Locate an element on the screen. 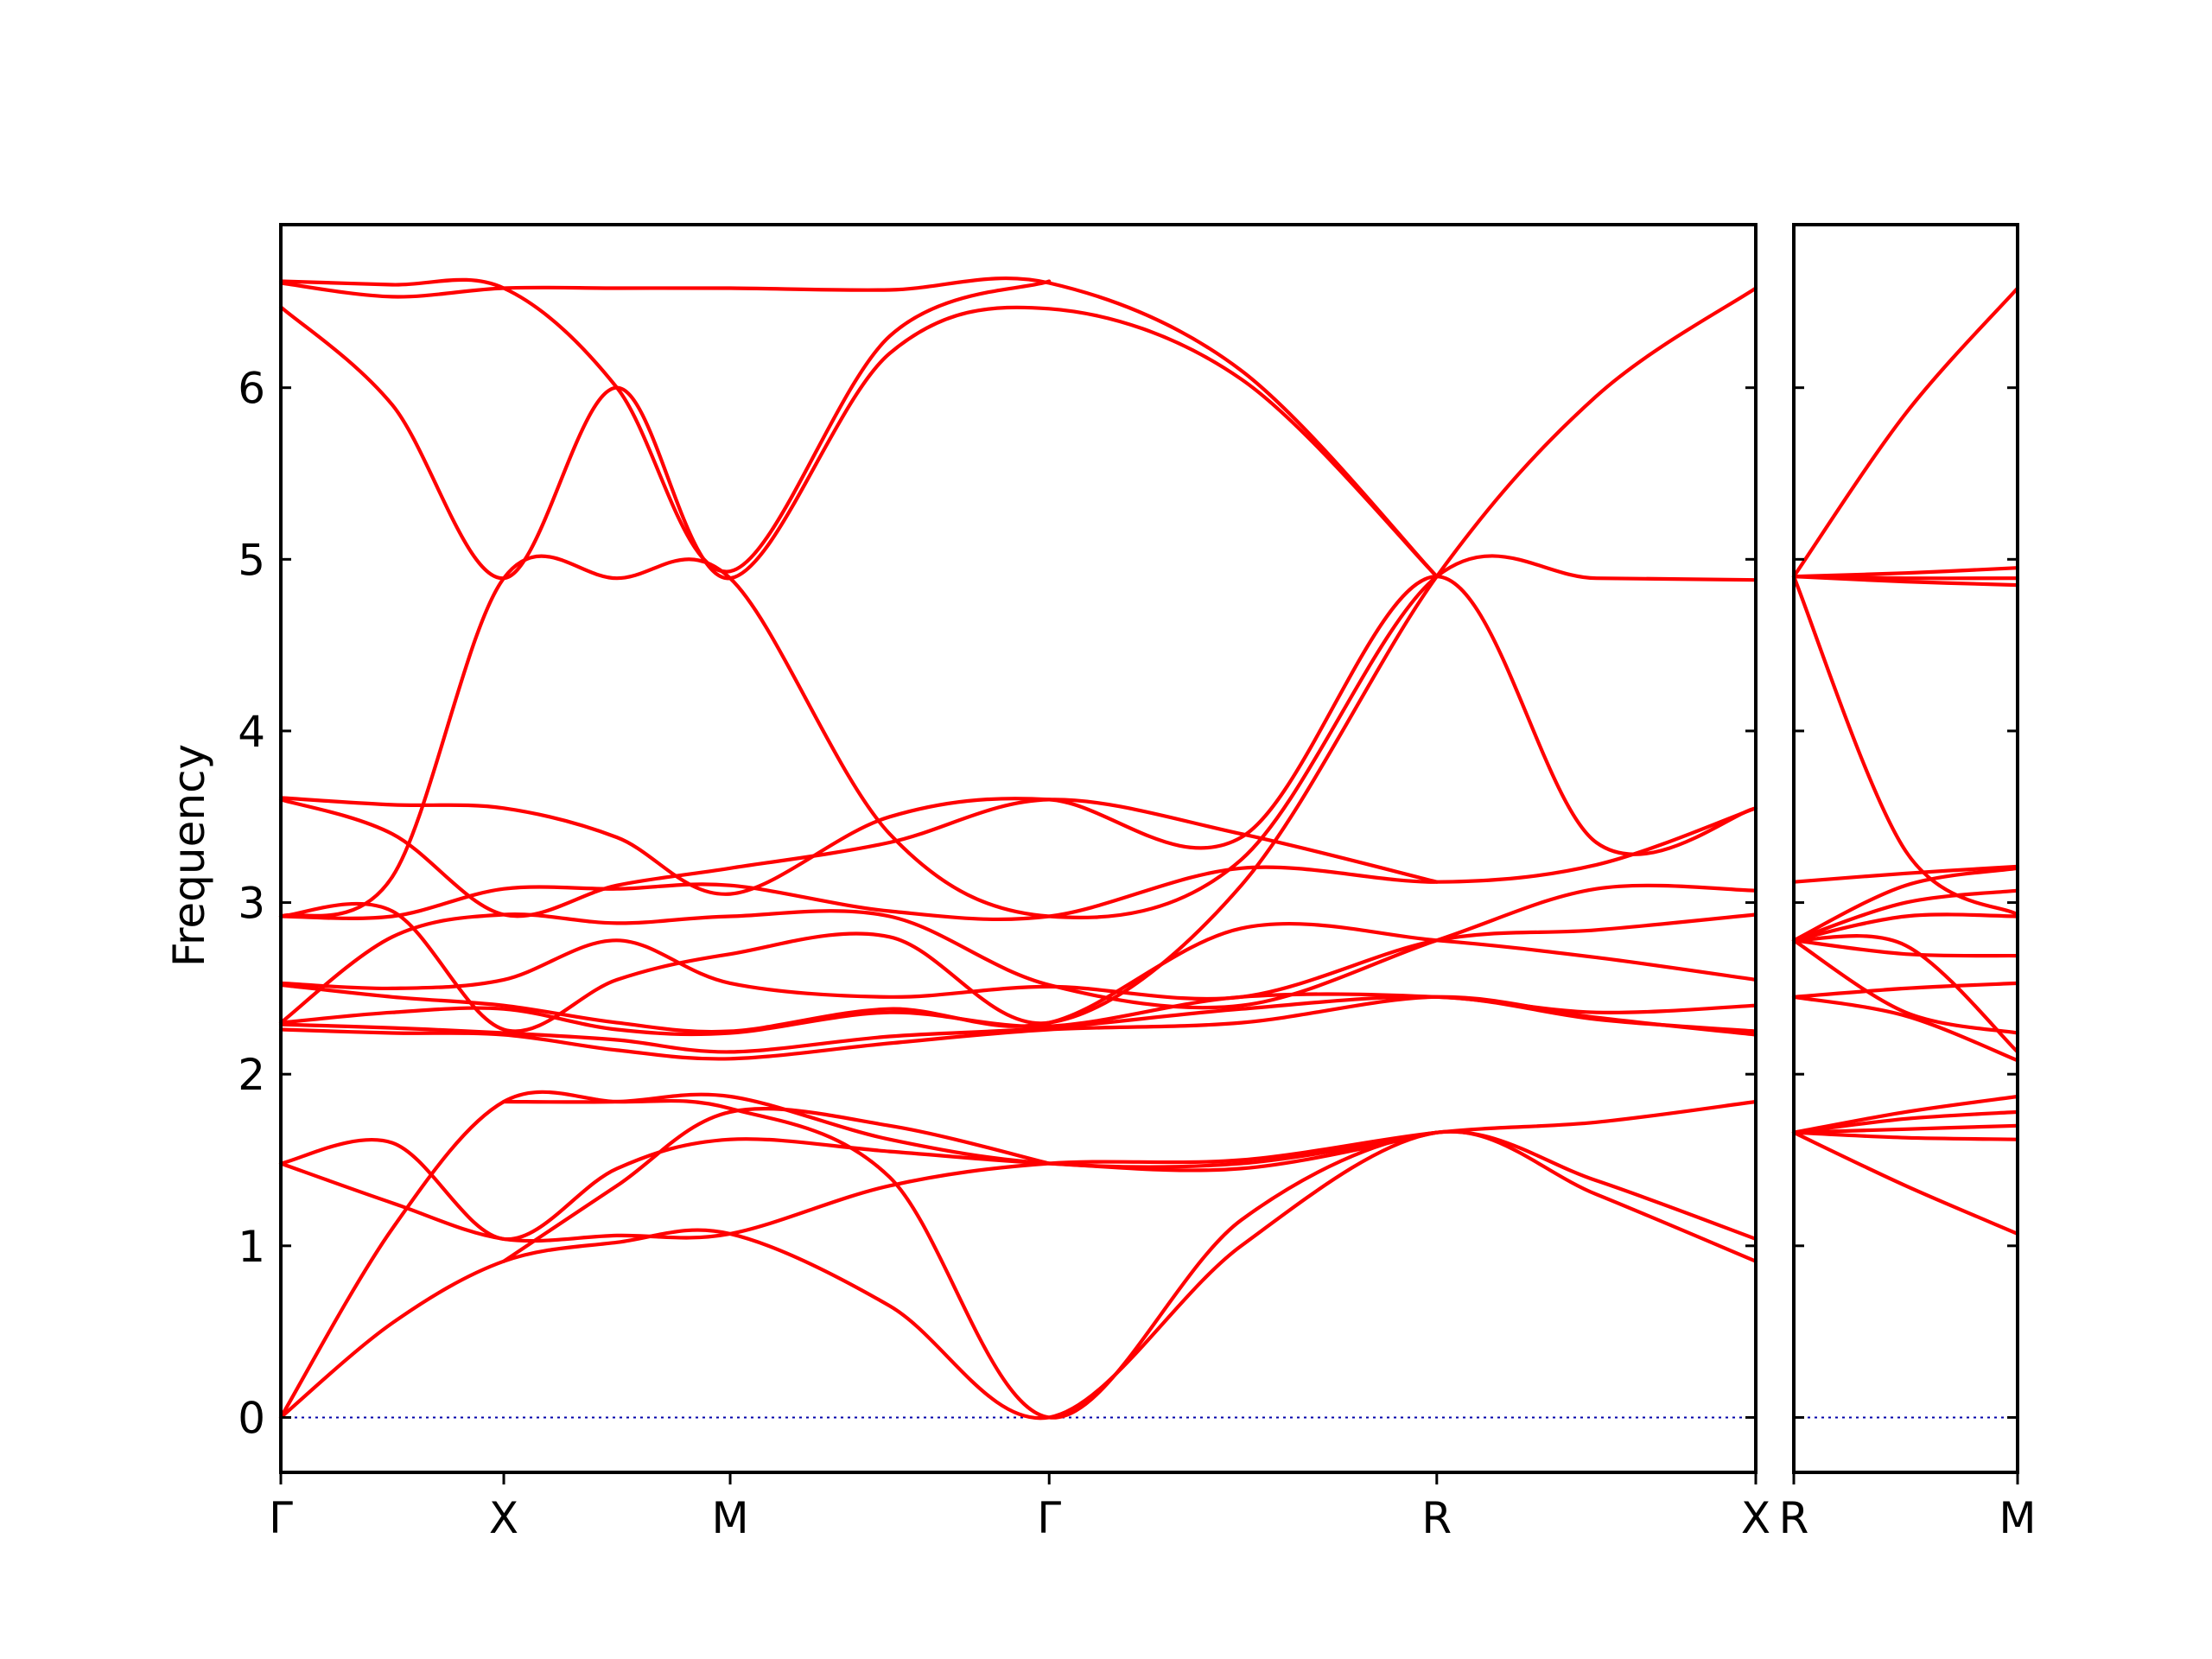 The height and width of the screenshot is (1659, 2212). axes-frame-right is located at coordinates (1905, 848).